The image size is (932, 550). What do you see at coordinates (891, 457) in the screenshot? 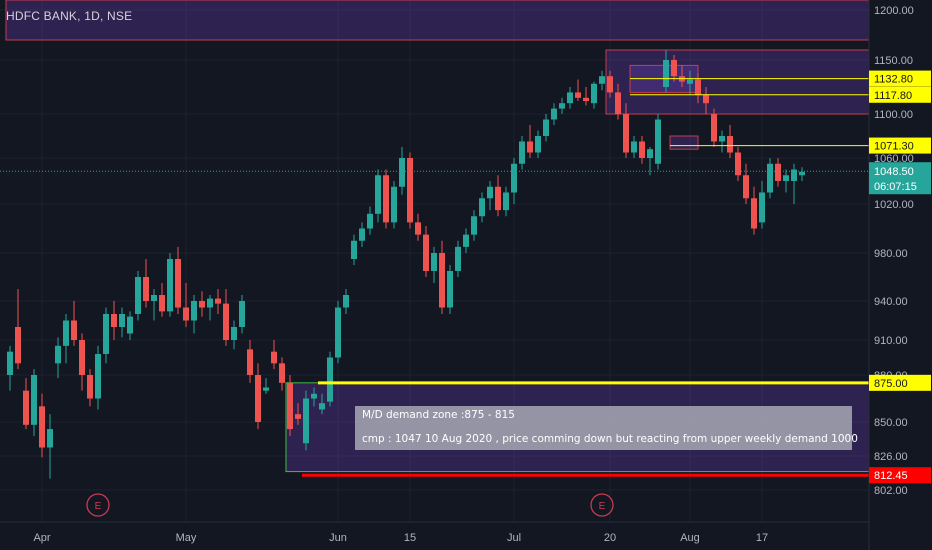
I see `y-tick-label: 826.00` at bounding box center [891, 457].